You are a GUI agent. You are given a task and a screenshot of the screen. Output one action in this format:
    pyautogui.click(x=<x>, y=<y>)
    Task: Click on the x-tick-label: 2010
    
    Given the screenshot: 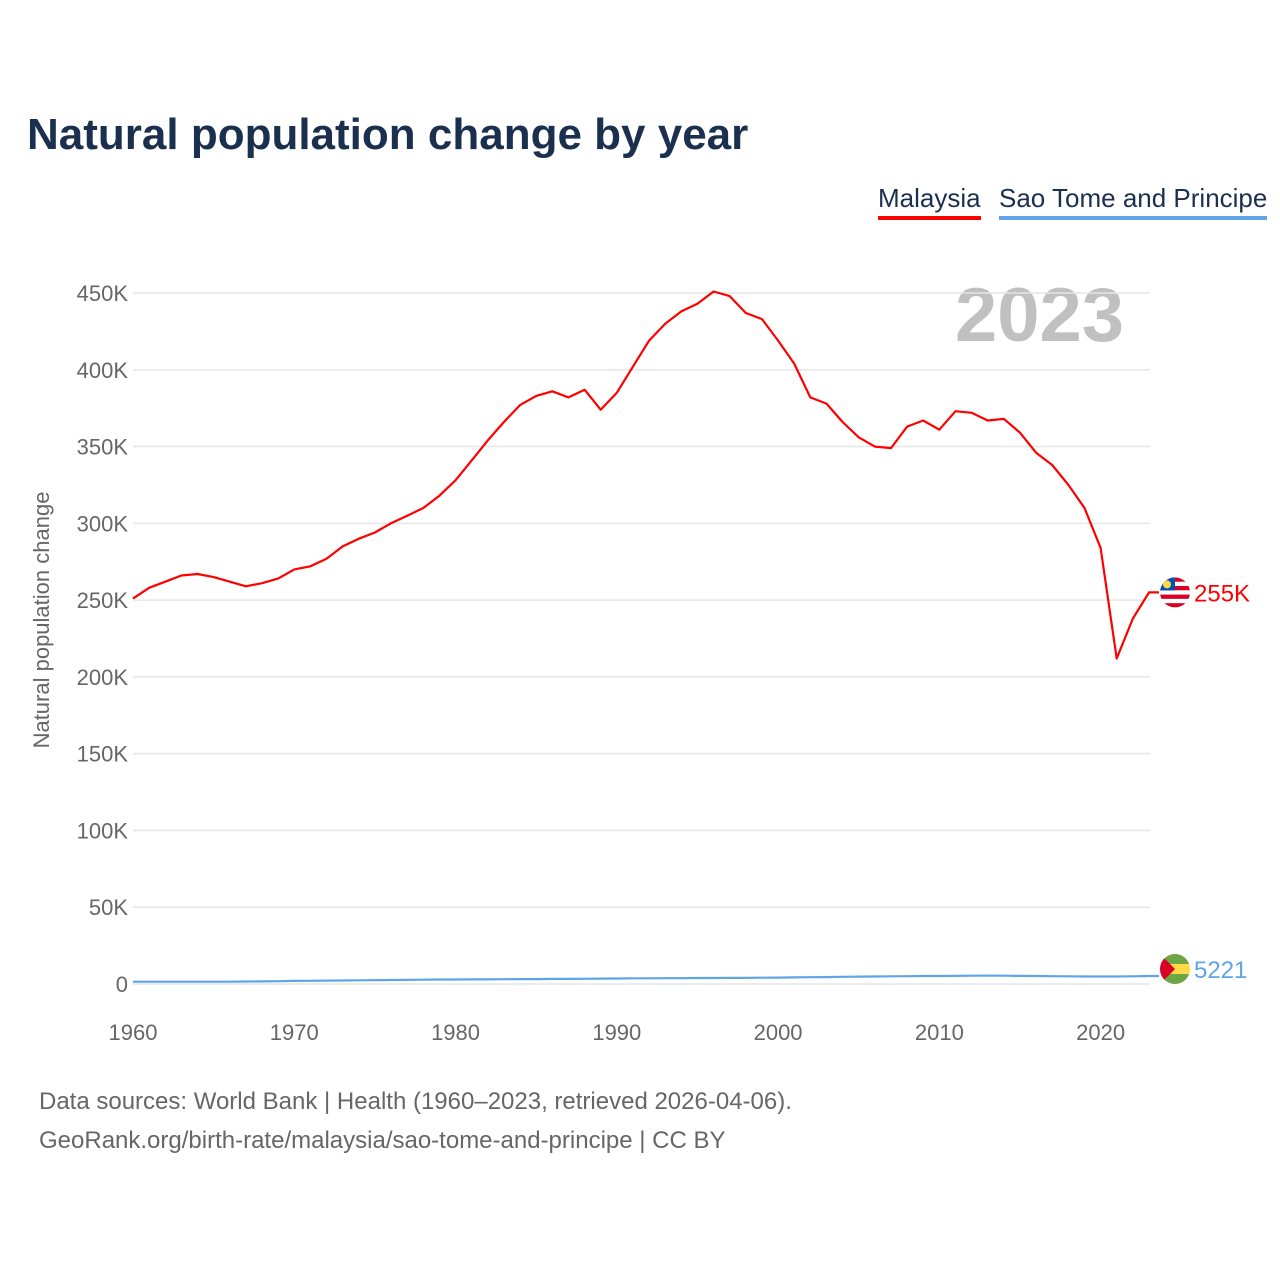 What is the action you would take?
    pyautogui.click(x=939, y=1032)
    